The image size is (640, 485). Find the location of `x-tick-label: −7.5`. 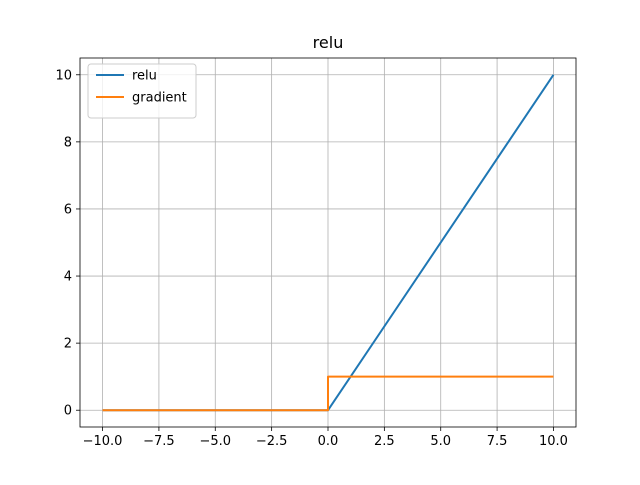

x-tick-label: −7.5 is located at coordinates (159, 441).